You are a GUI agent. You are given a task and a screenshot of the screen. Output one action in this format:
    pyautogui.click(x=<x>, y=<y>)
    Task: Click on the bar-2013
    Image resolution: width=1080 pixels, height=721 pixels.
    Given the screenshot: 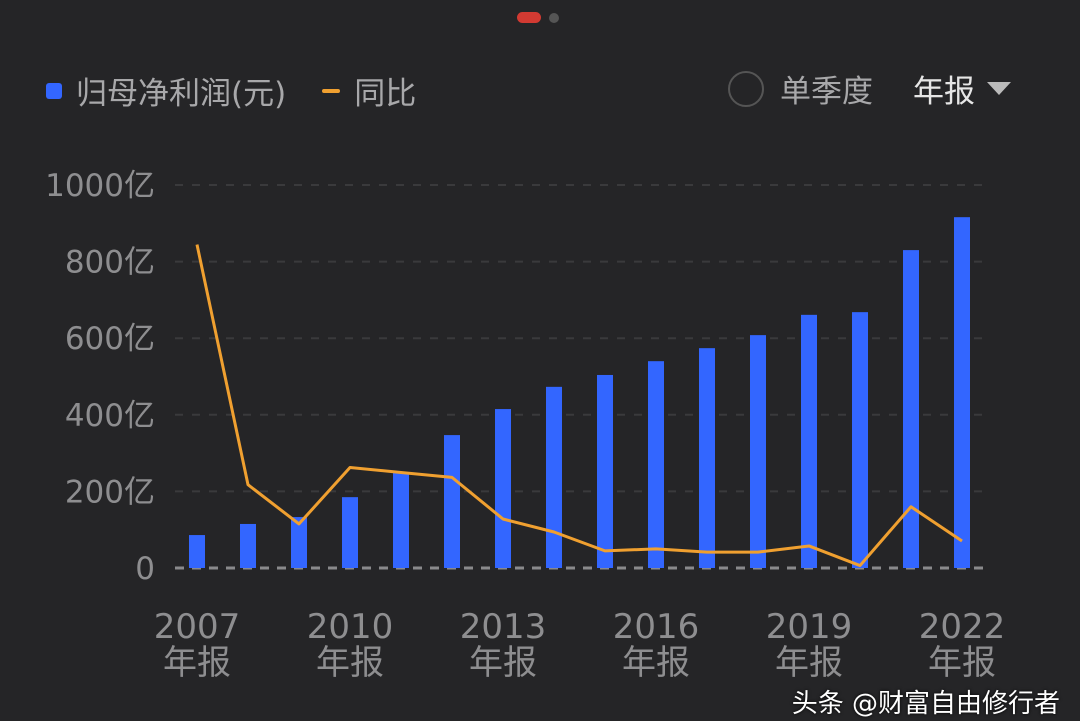 What is the action you would take?
    pyautogui.click(x=503, y=488)
    